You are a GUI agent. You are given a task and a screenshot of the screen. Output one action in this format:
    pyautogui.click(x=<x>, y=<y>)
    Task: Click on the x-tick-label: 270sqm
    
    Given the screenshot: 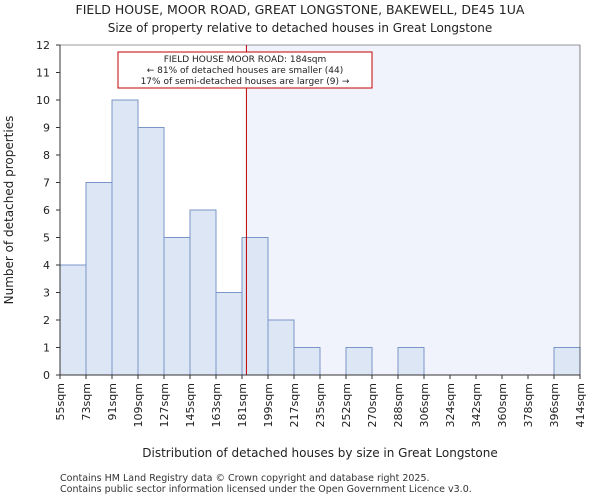 What is the action you would take?
    pyautogui.click(x=372, y=405)
    